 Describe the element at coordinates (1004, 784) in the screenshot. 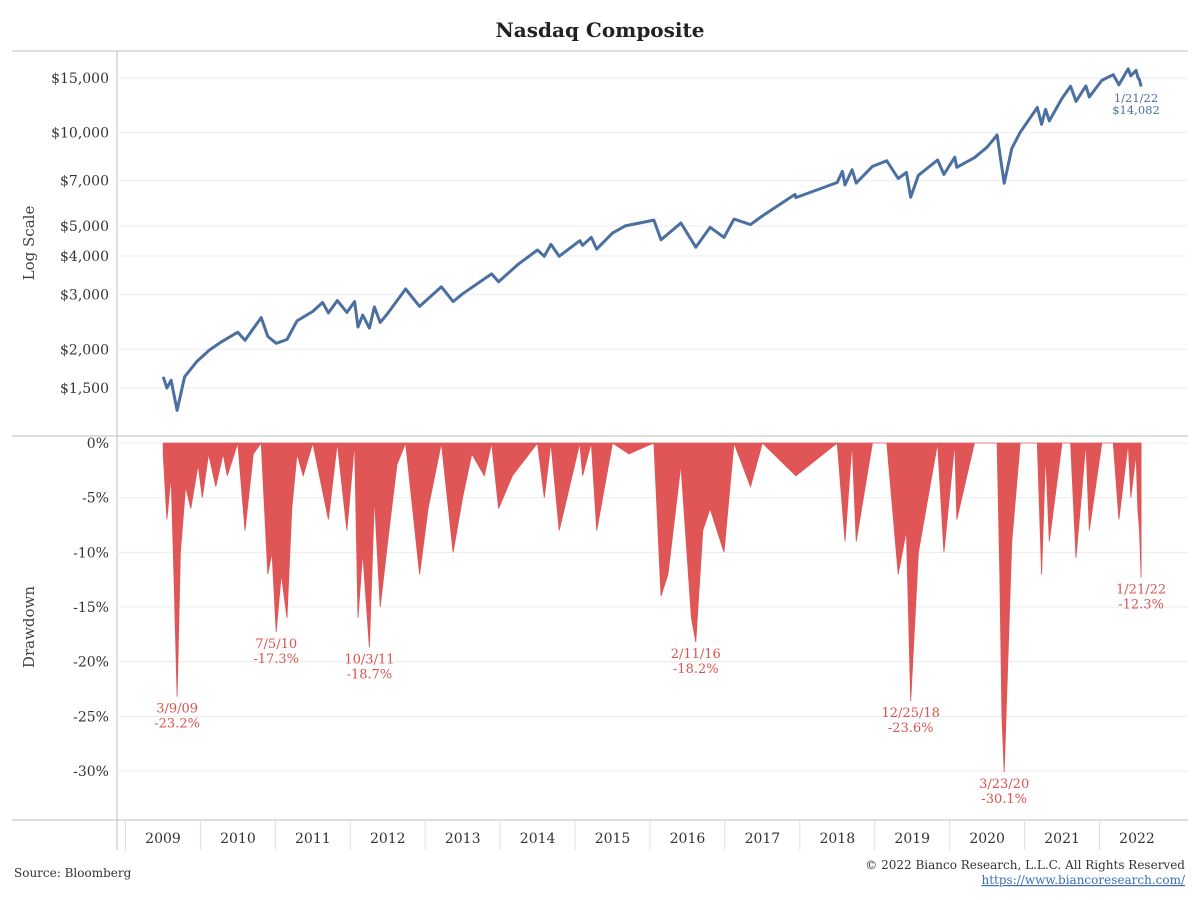

I see `drawdown-annotation-date: 3/23/20` at that location.